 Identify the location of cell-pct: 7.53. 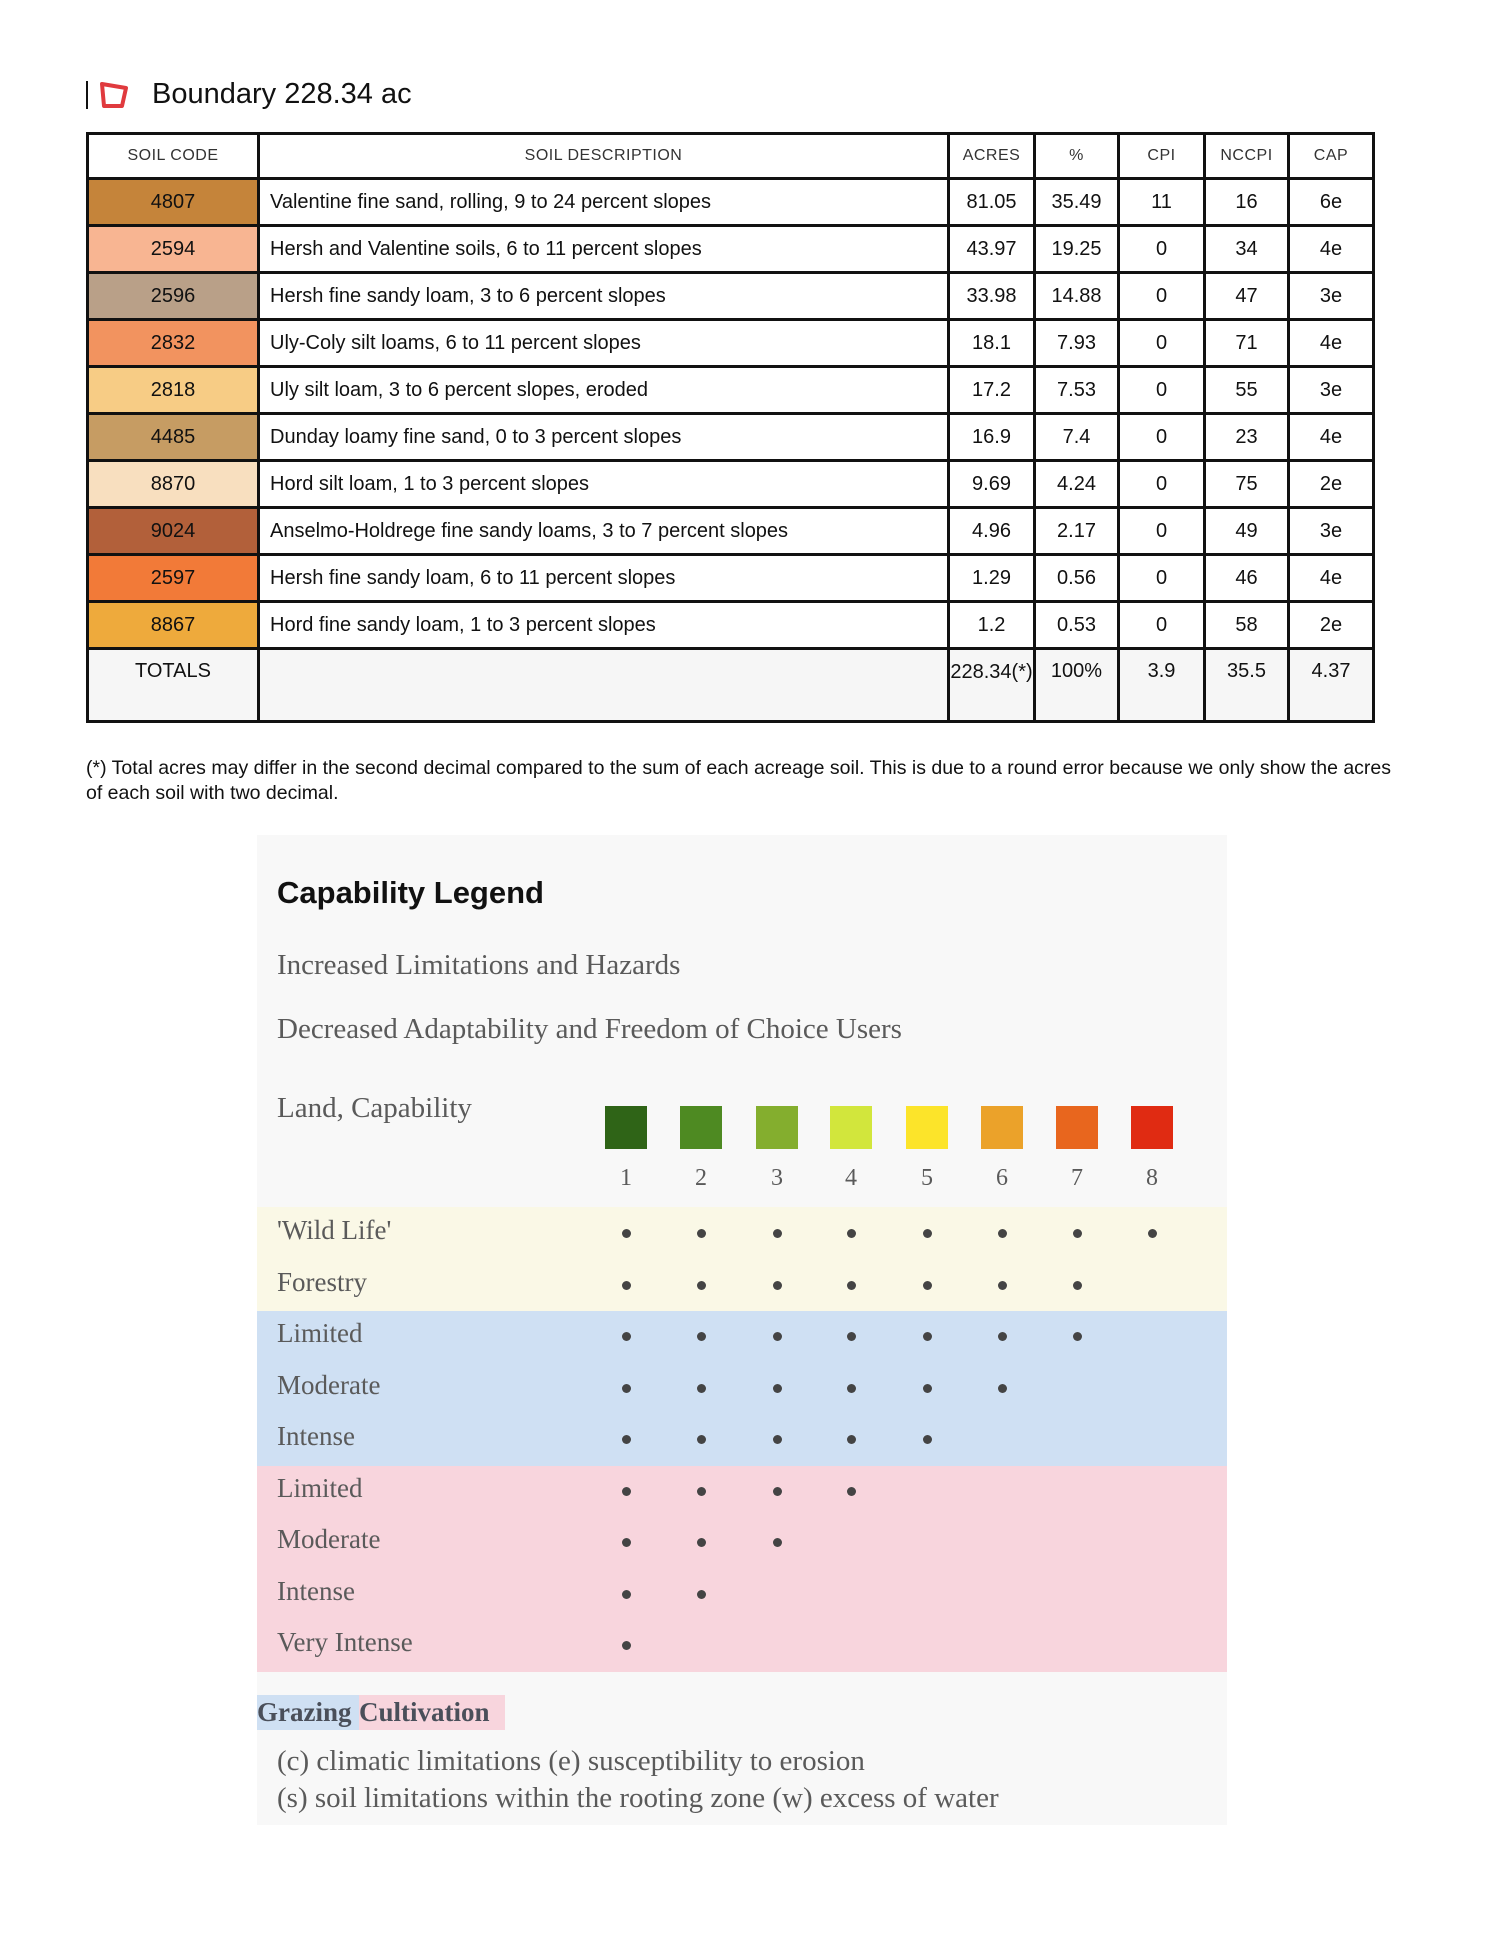
(1076, 390).